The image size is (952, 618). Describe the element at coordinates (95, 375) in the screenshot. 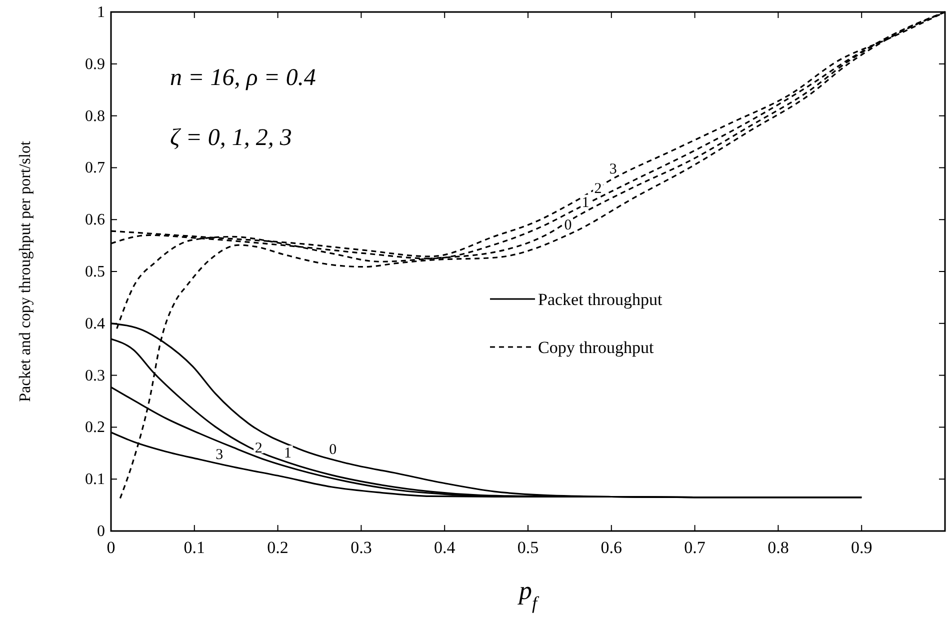

I see `y-tick-label: 0.3` at that location.